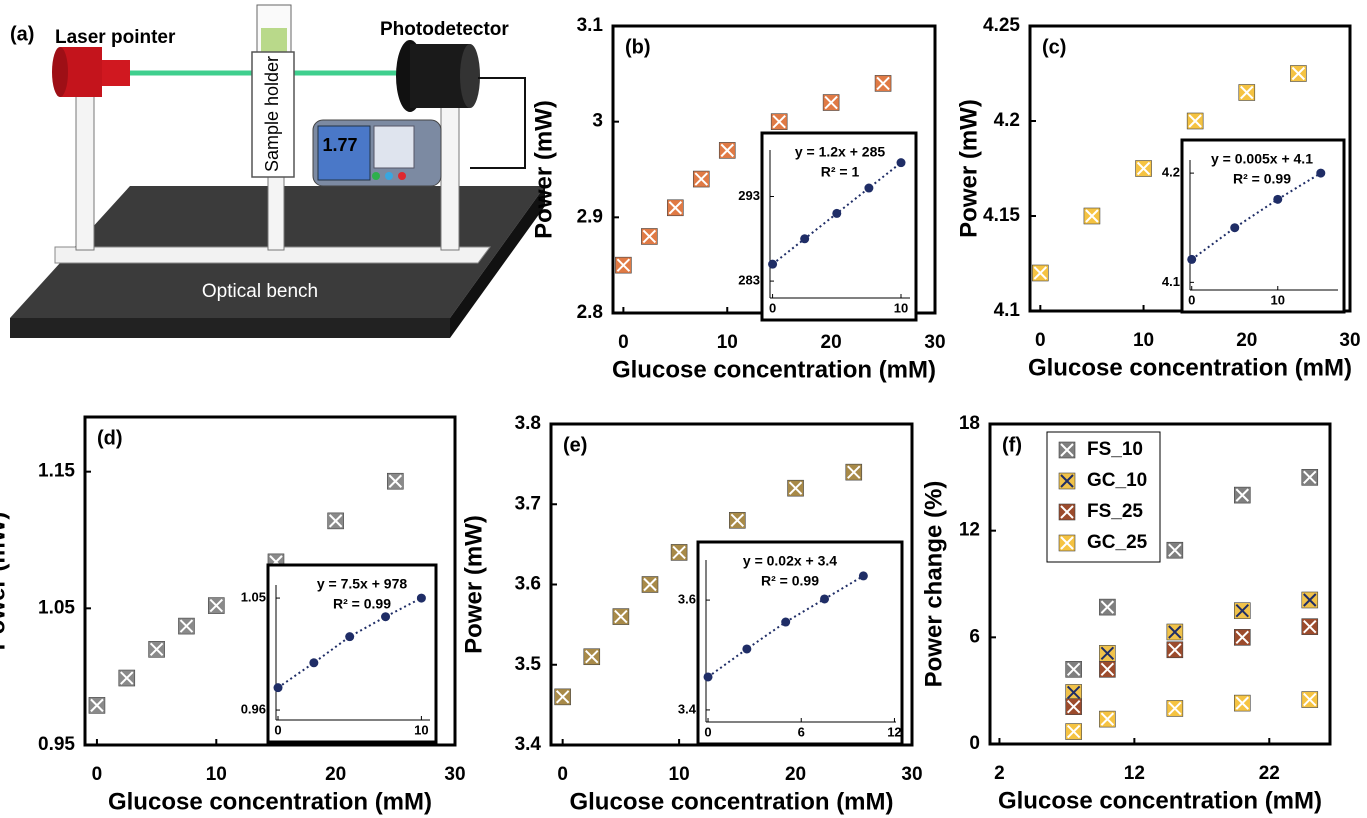 Image resolution: width=1367 pixels, height=818 pixels. What do you see at coordinates (421, 729) in the screenshot?
I see `inset-x-tick-label: 10` at bounding box center [421, 729].